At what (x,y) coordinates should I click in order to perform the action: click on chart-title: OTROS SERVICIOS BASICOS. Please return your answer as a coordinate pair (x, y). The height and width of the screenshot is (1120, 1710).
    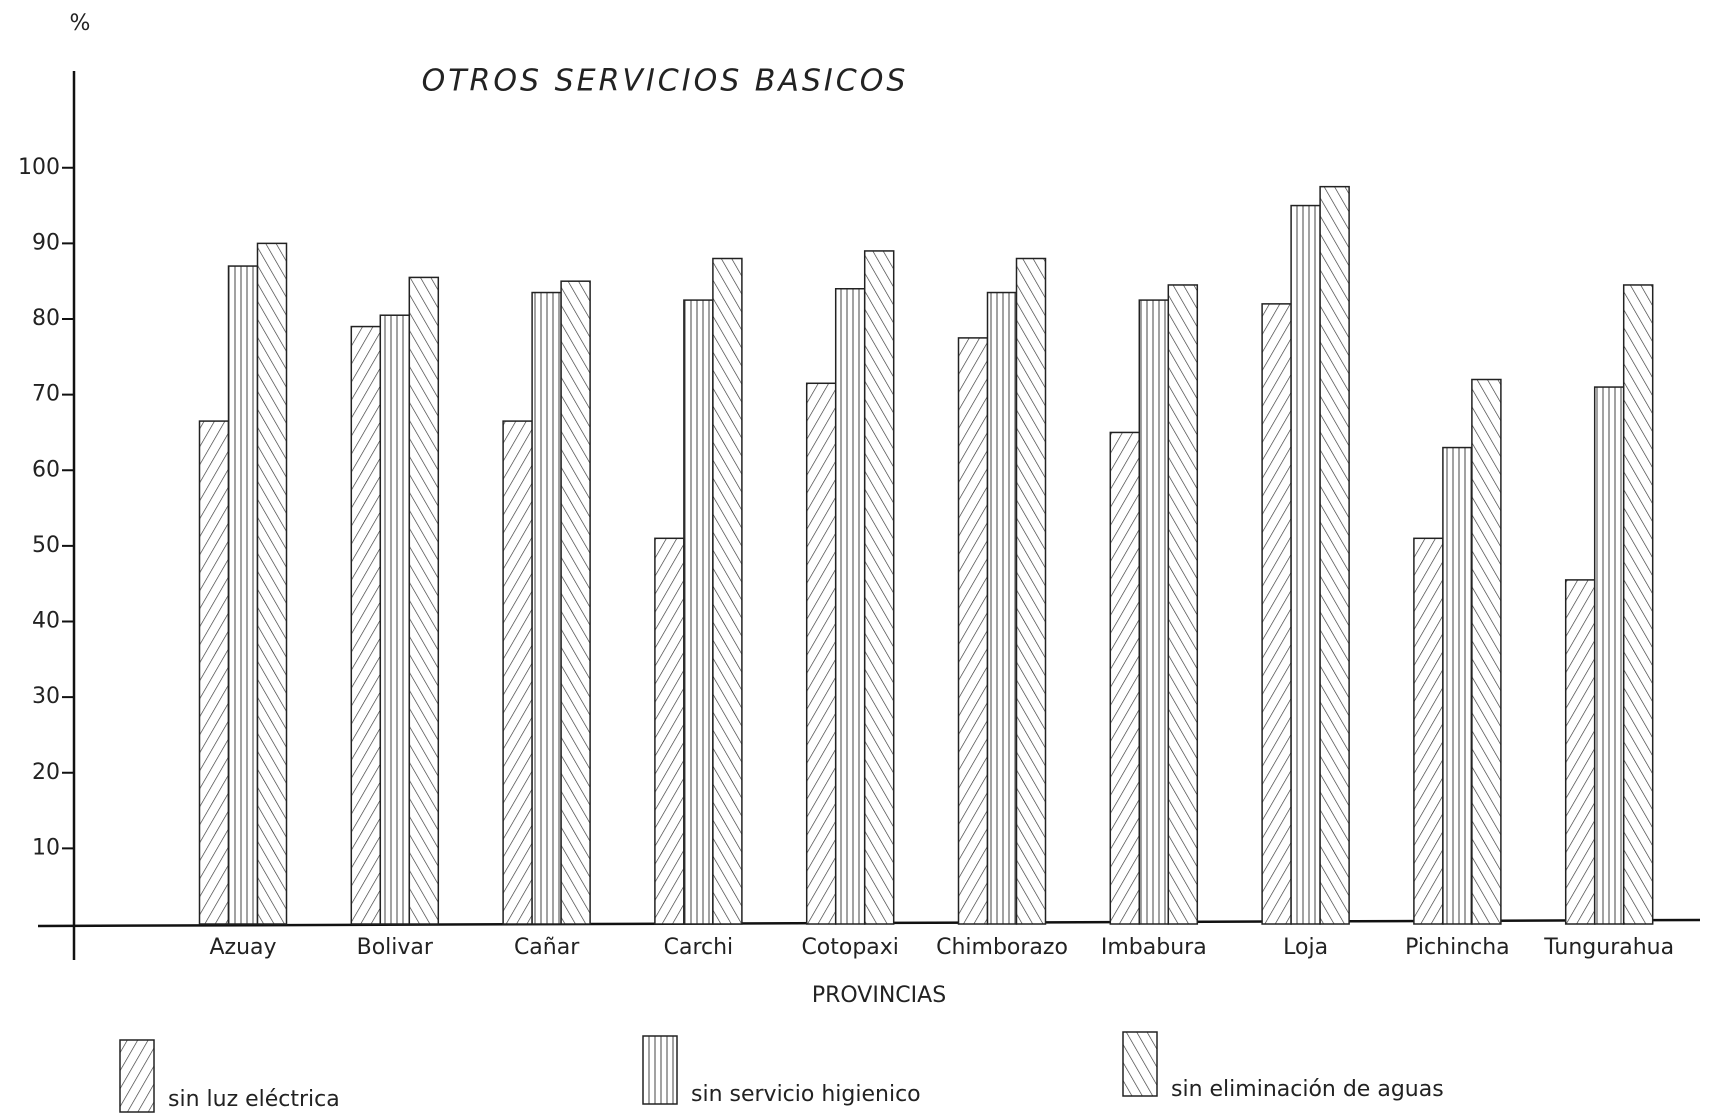
    Looking at the image, I should click on (665, 81).